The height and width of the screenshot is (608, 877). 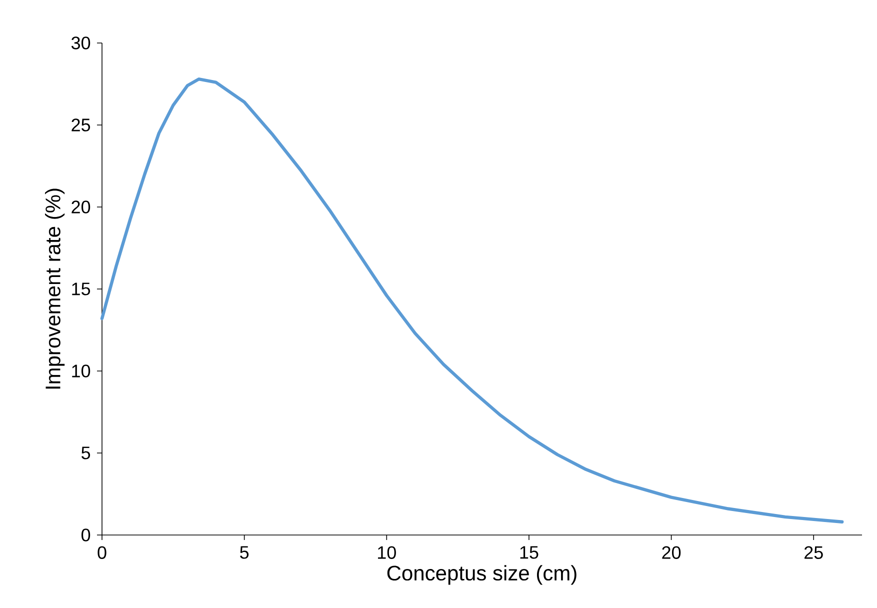 I want to click on y-tick-label: 10, so click(x=81, y=371).